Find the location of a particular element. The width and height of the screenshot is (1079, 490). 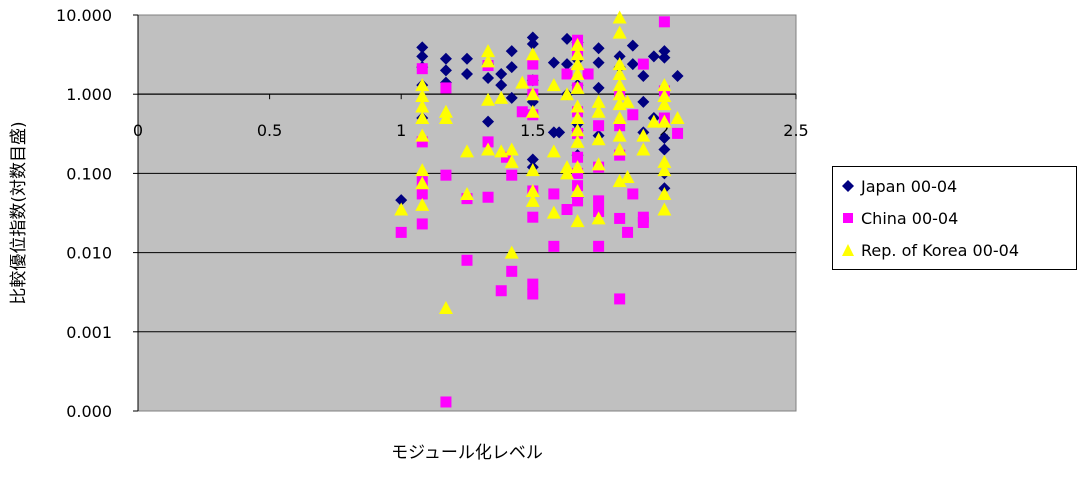

legend-label-japan: Japan 00-04 is located at coordinates (909, 186).